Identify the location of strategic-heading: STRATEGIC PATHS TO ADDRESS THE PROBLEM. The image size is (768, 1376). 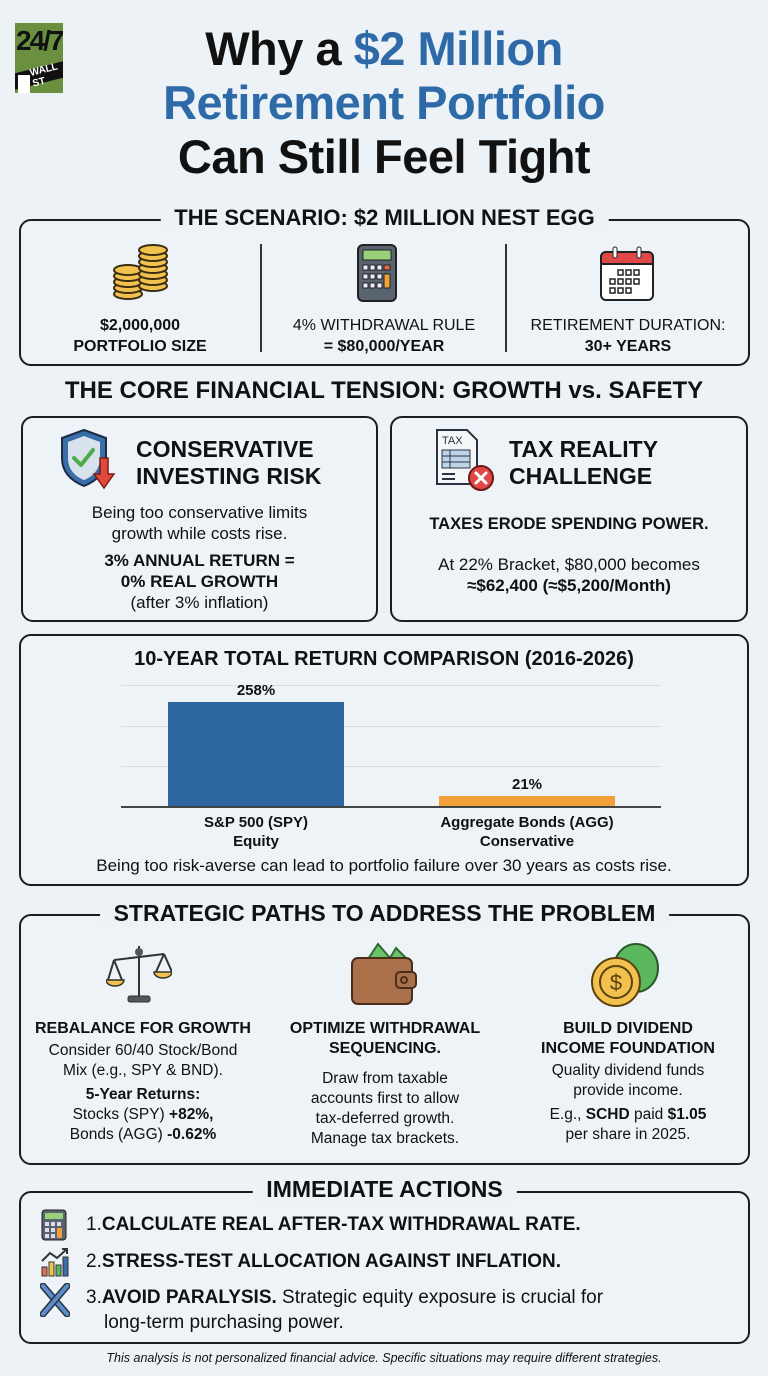
(384, 913).